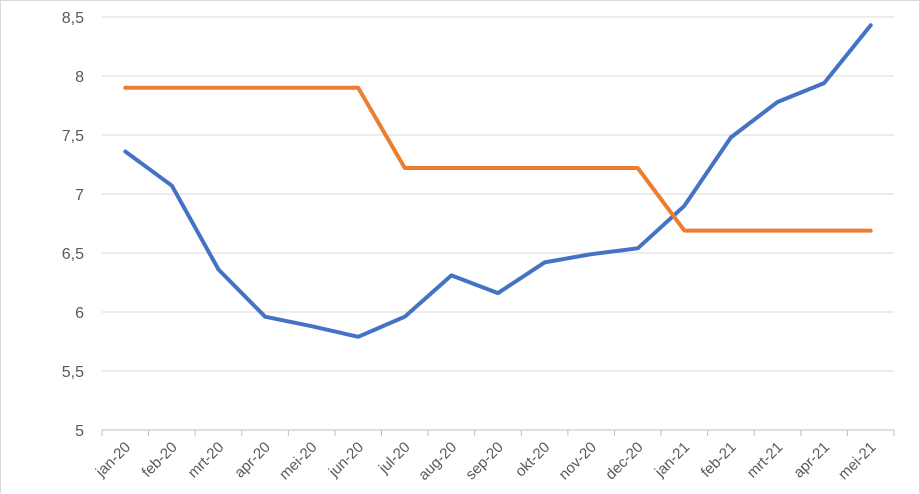  What do you see at coordinates (79, 431) in the screenshot?
I see `y-tick-label: 5` at bounding box center [79, 431].